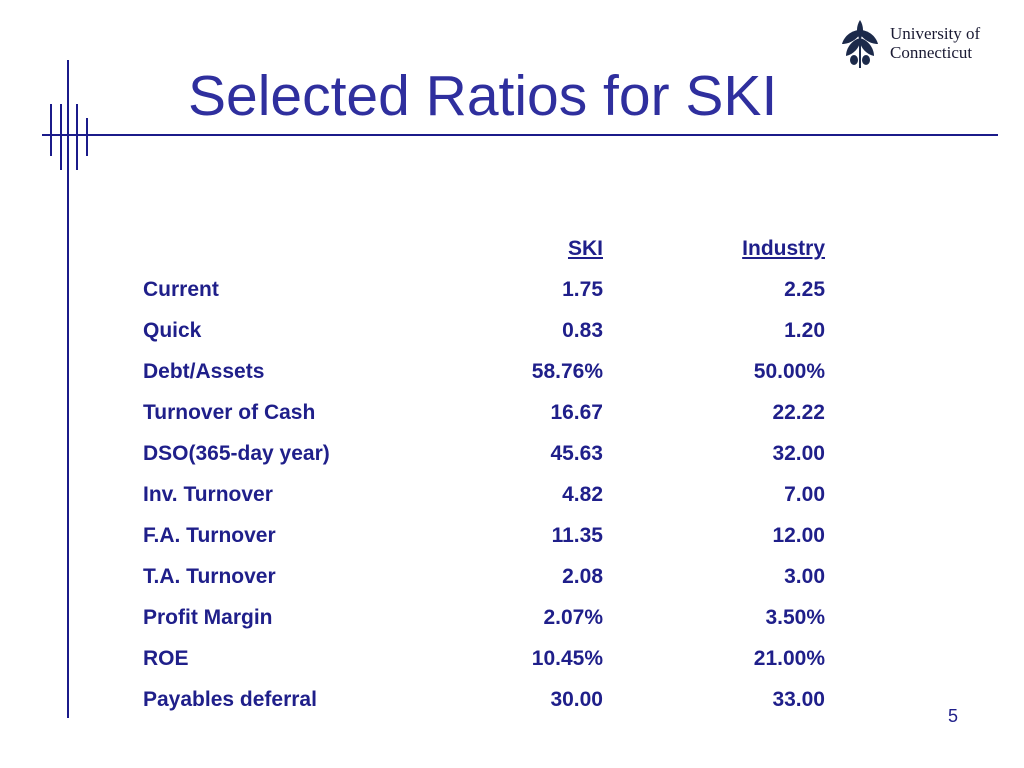 Image resolution: width=1024 pixels, height=768 pixels. Describe the element at coordinates (582, 576) in the screenshot. I see `row-ski-value: 2.08` at that location.